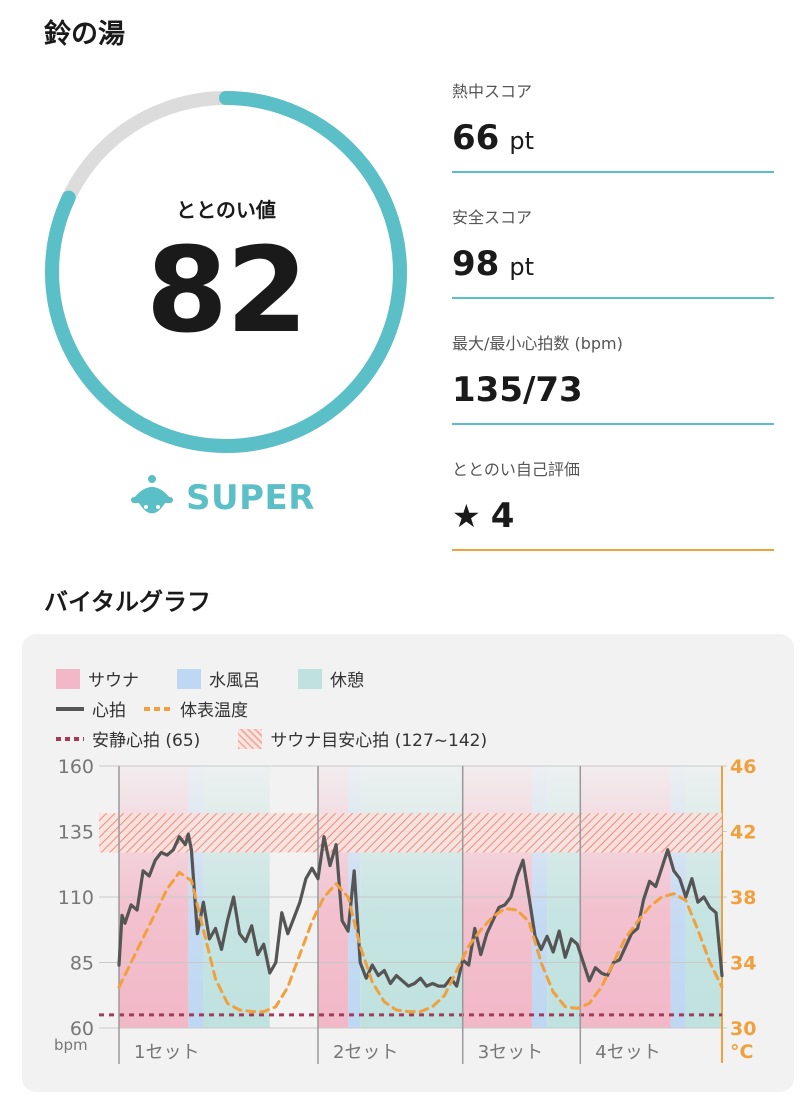 Image resolution: width=800 pixels, height=1115 pixels. I want to click on set-label: 1セット, so click(166, 1052).